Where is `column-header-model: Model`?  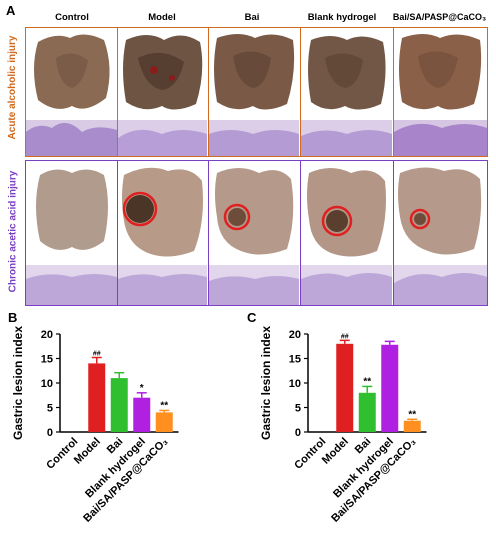 column-header-model: Model is located at coordinates (162, 17).